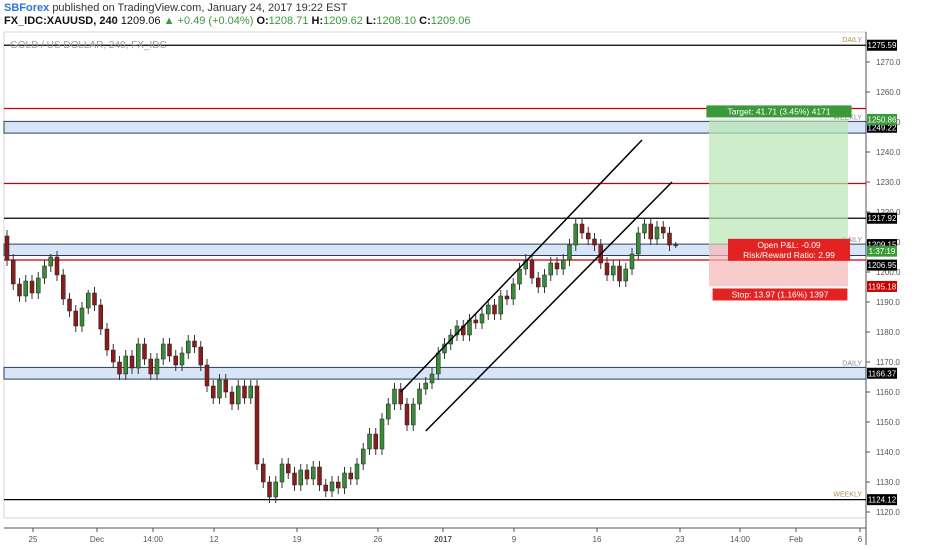 Image resolution: width=932 pixels, height=550 pixels. I want to click on x-tick-label: Dec, so click(97, 539).